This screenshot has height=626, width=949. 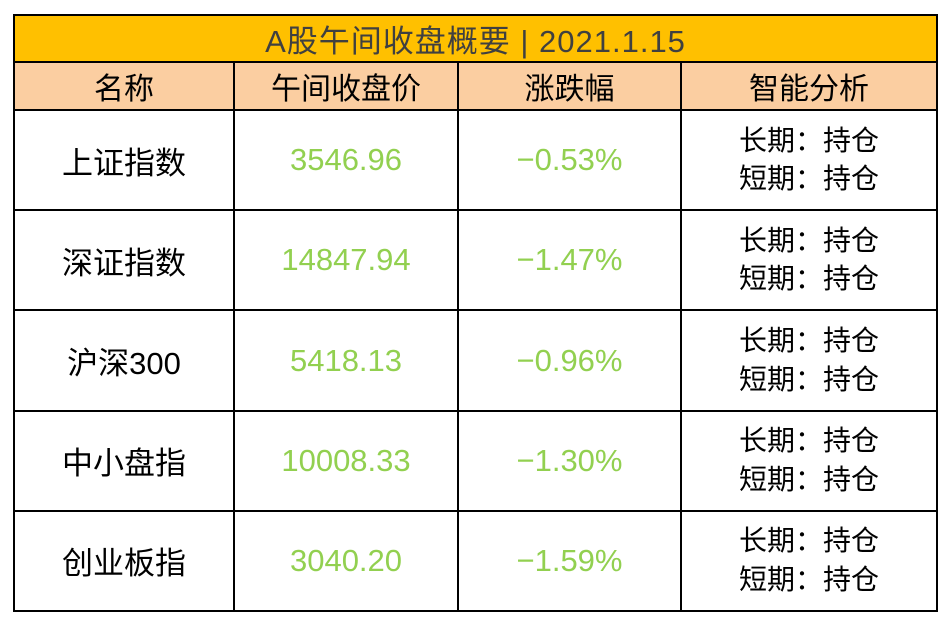 What do you see at coordinates (569, 160) in the screenshot?
I see `change-cell: −0.53%` at bounding box center [569, 160].